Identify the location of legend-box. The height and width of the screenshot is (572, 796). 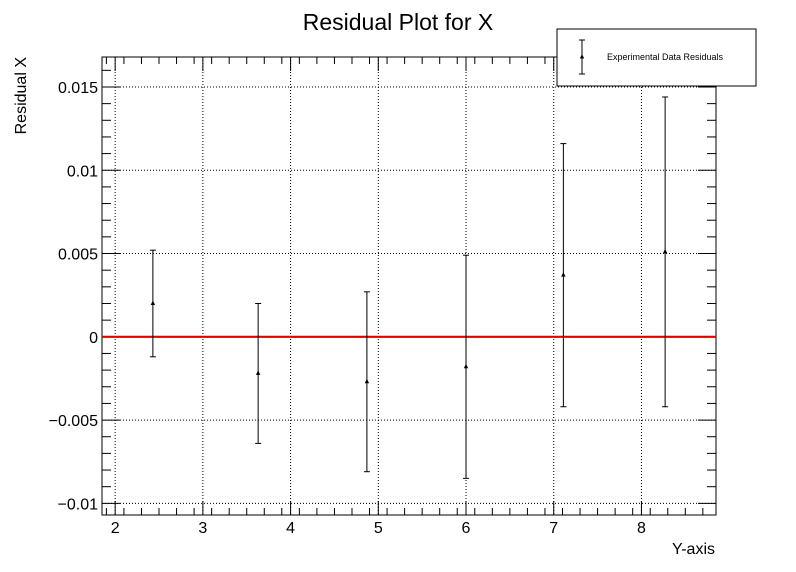
(656, 57).